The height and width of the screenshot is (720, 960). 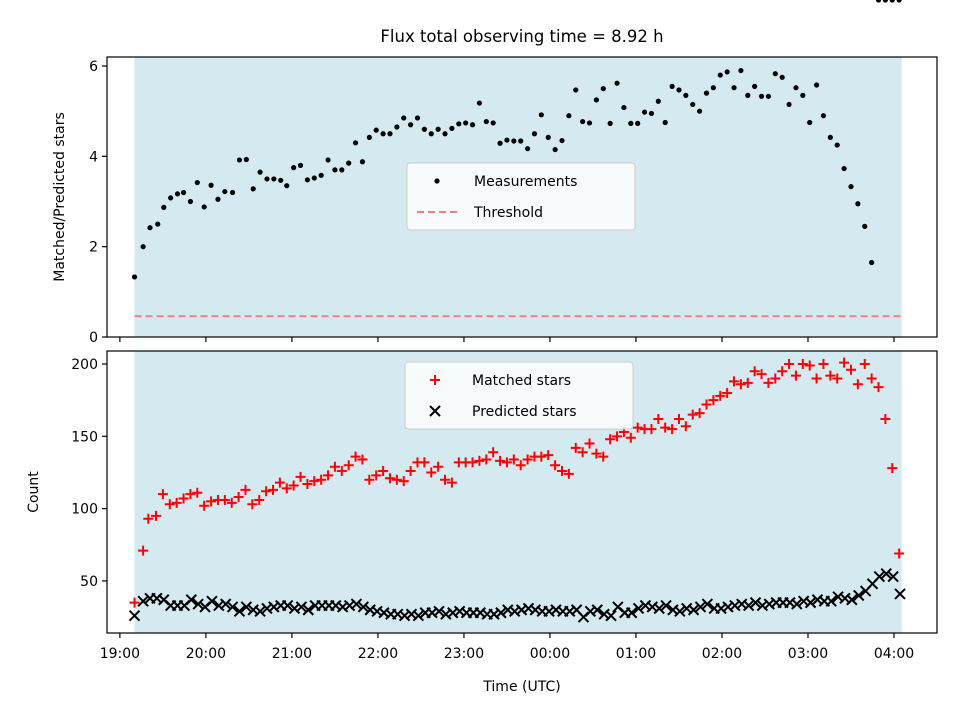 I want to click on top-y-tick-label: 0, so click(x=93, y=338).